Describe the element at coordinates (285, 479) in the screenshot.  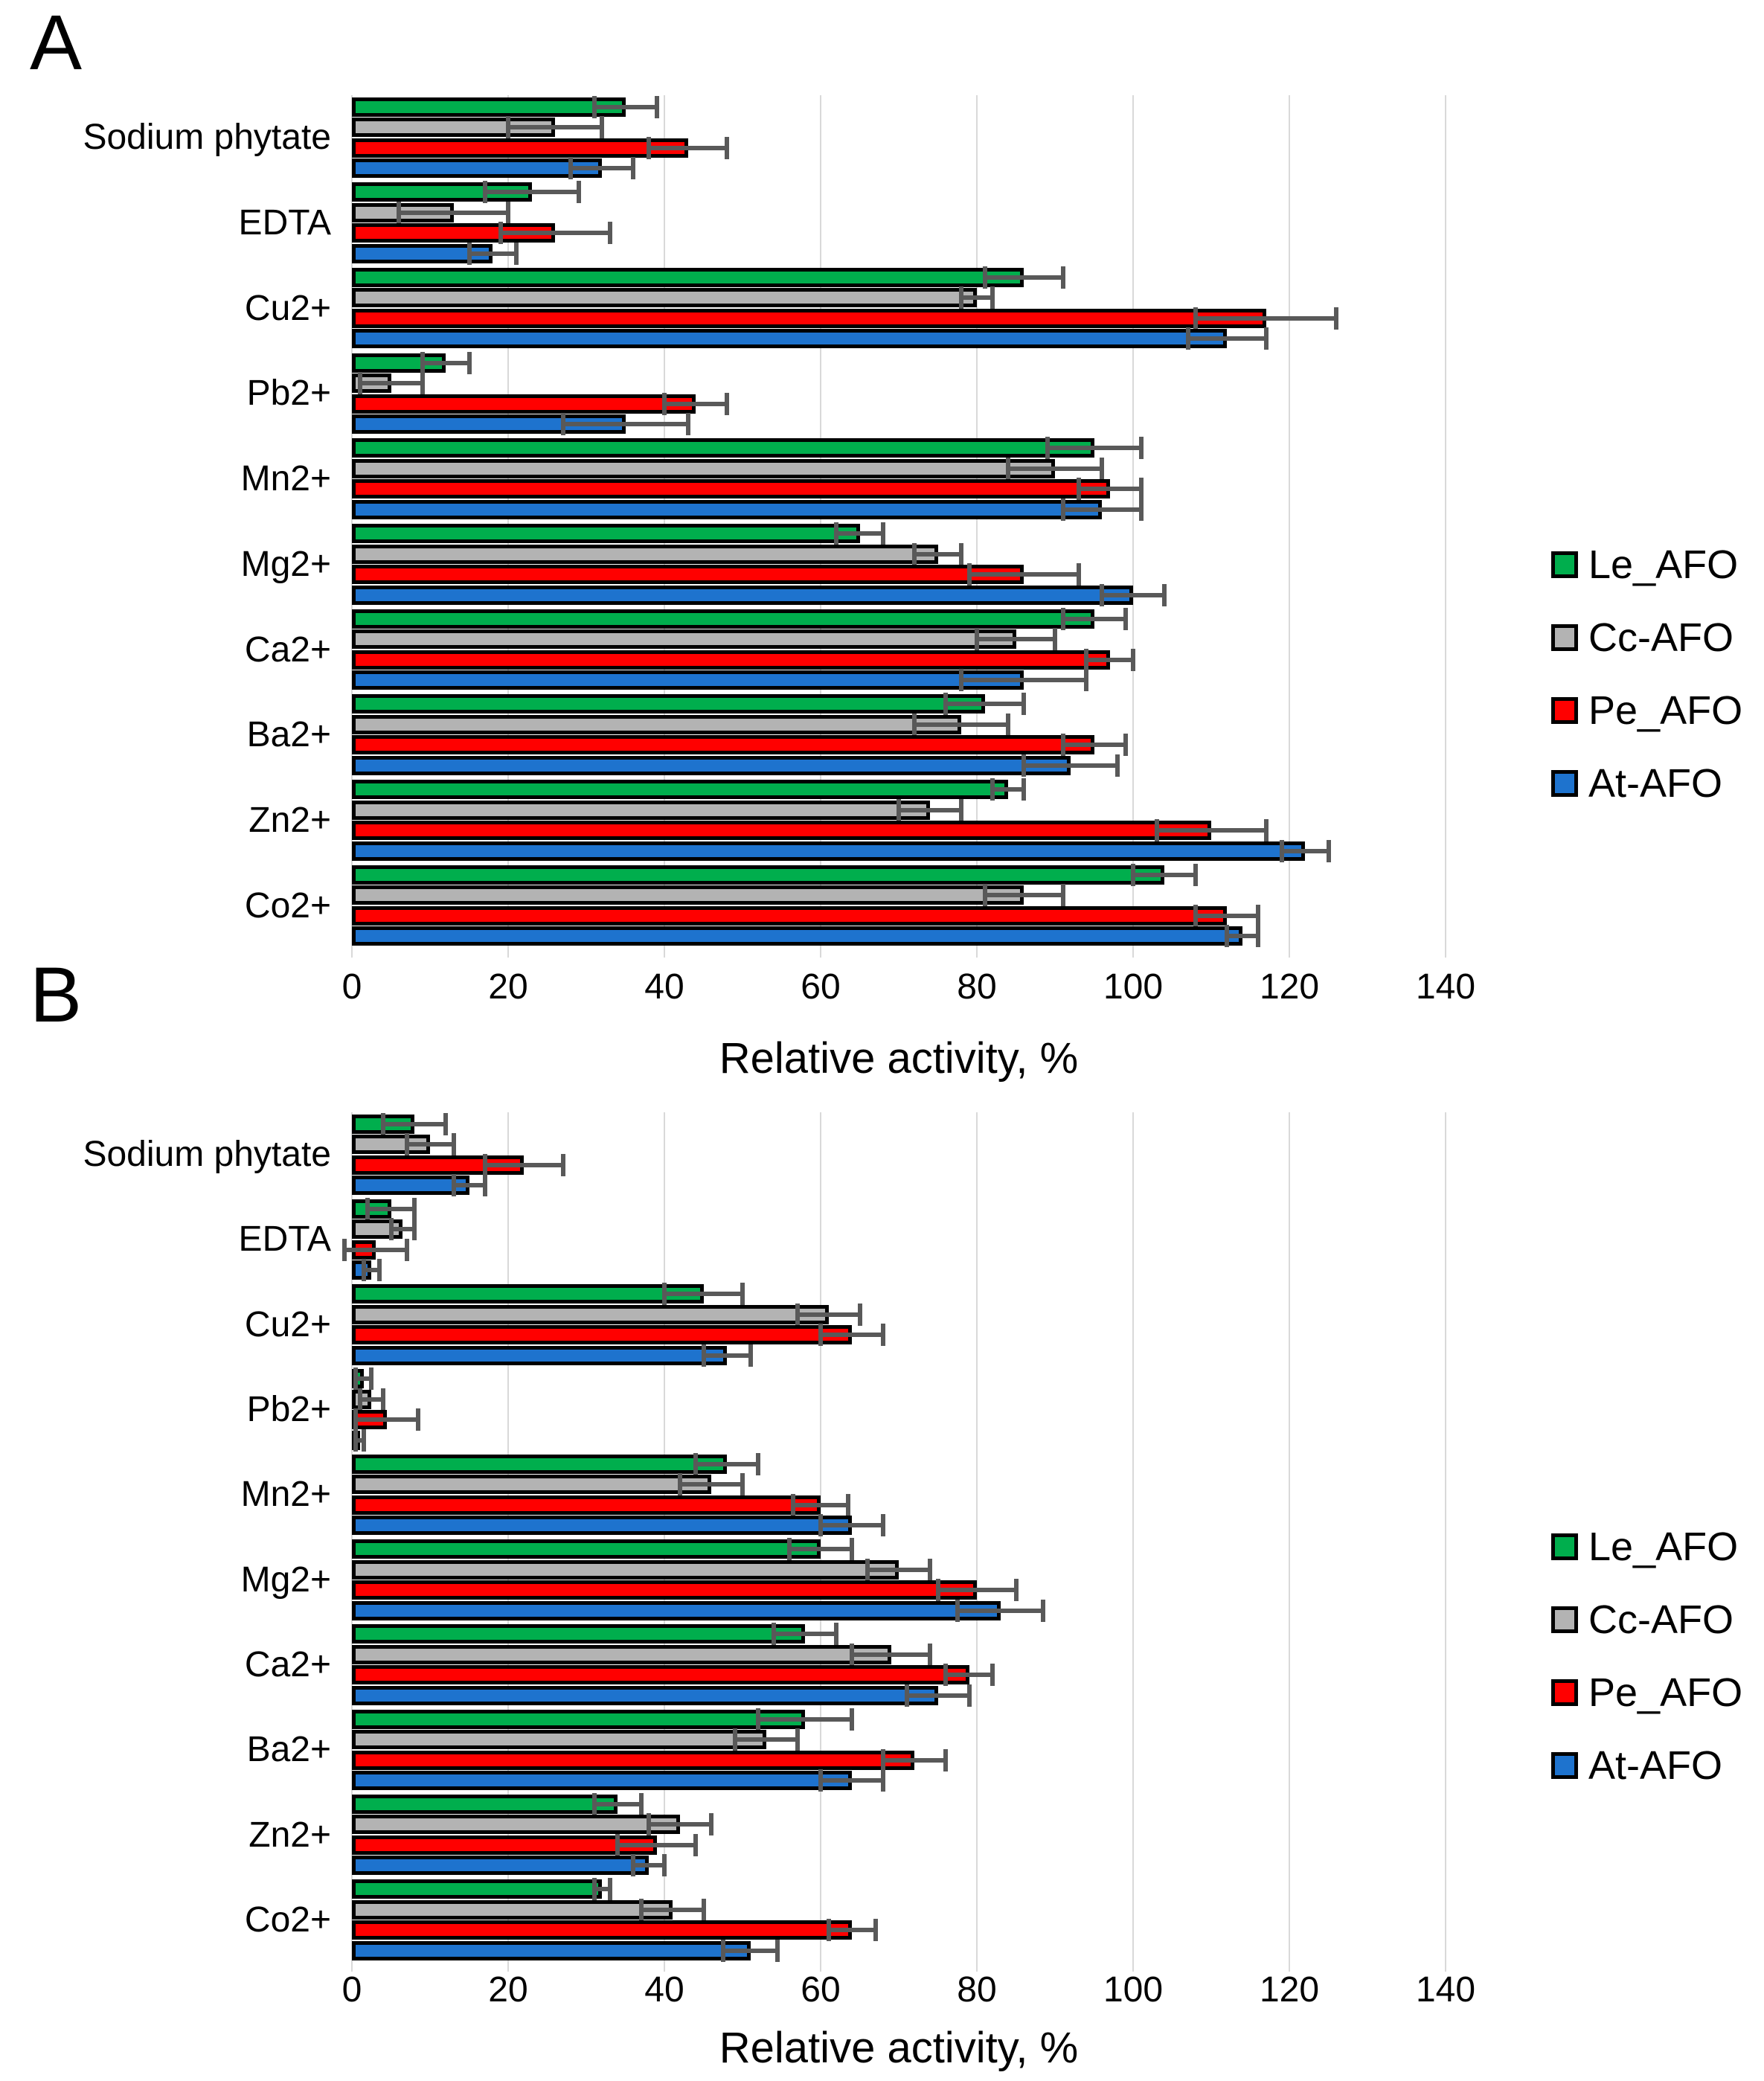
I see `category-label: Mn2+` at that location.